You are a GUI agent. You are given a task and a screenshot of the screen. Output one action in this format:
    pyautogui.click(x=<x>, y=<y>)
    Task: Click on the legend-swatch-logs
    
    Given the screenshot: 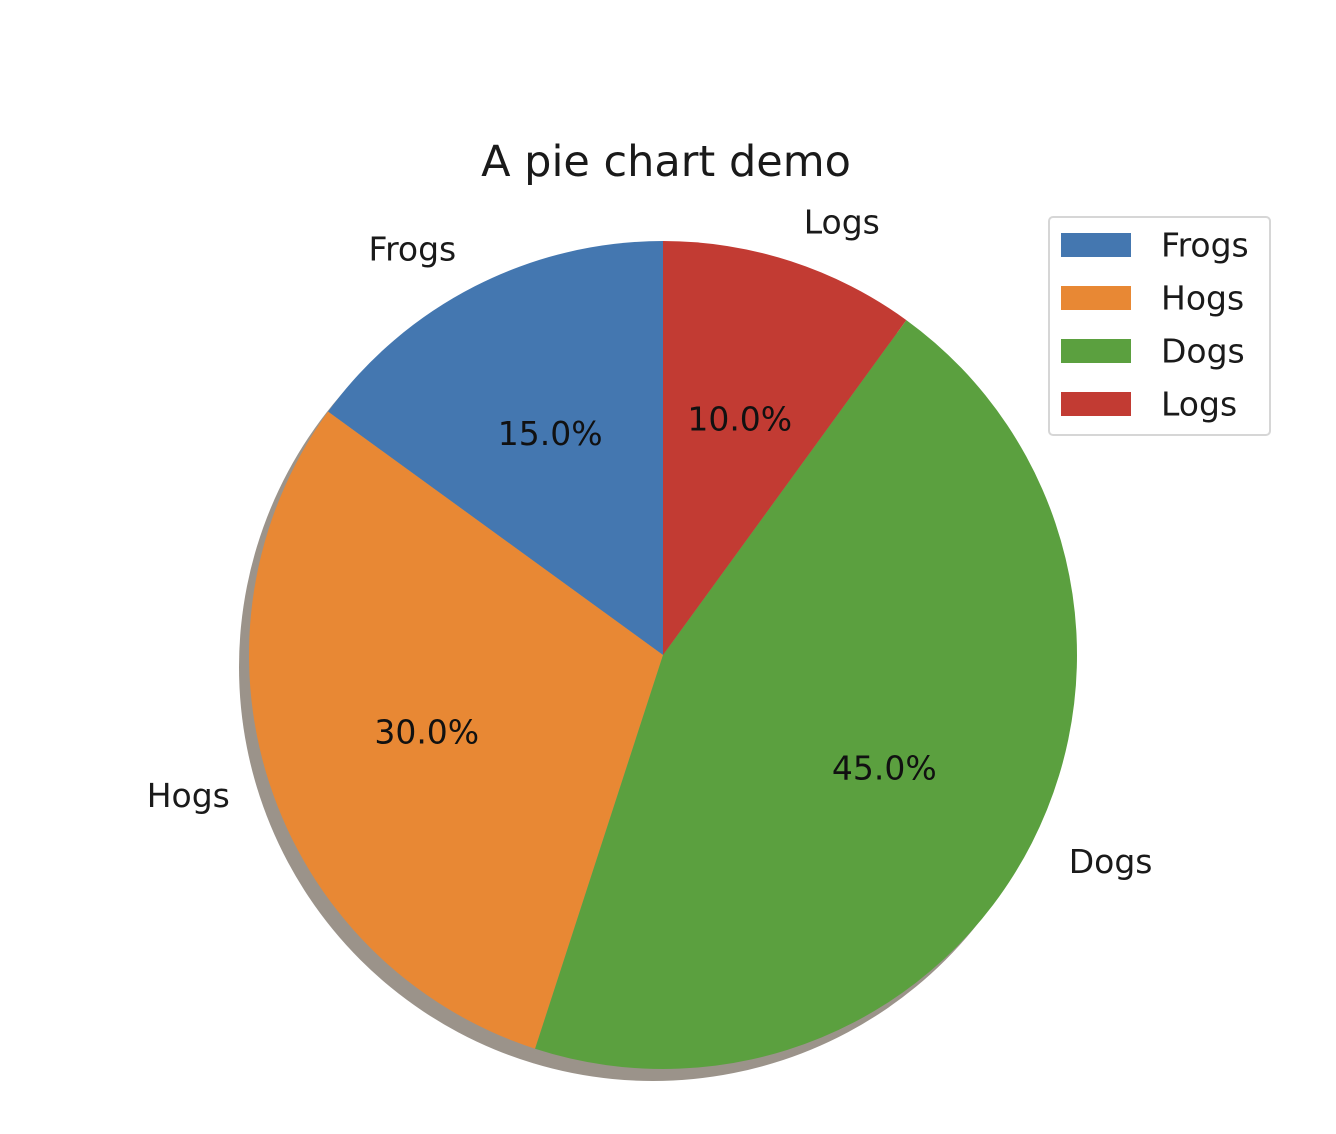 What is the action you would take?
    pyautogui.click(x=1096, y=404)
    